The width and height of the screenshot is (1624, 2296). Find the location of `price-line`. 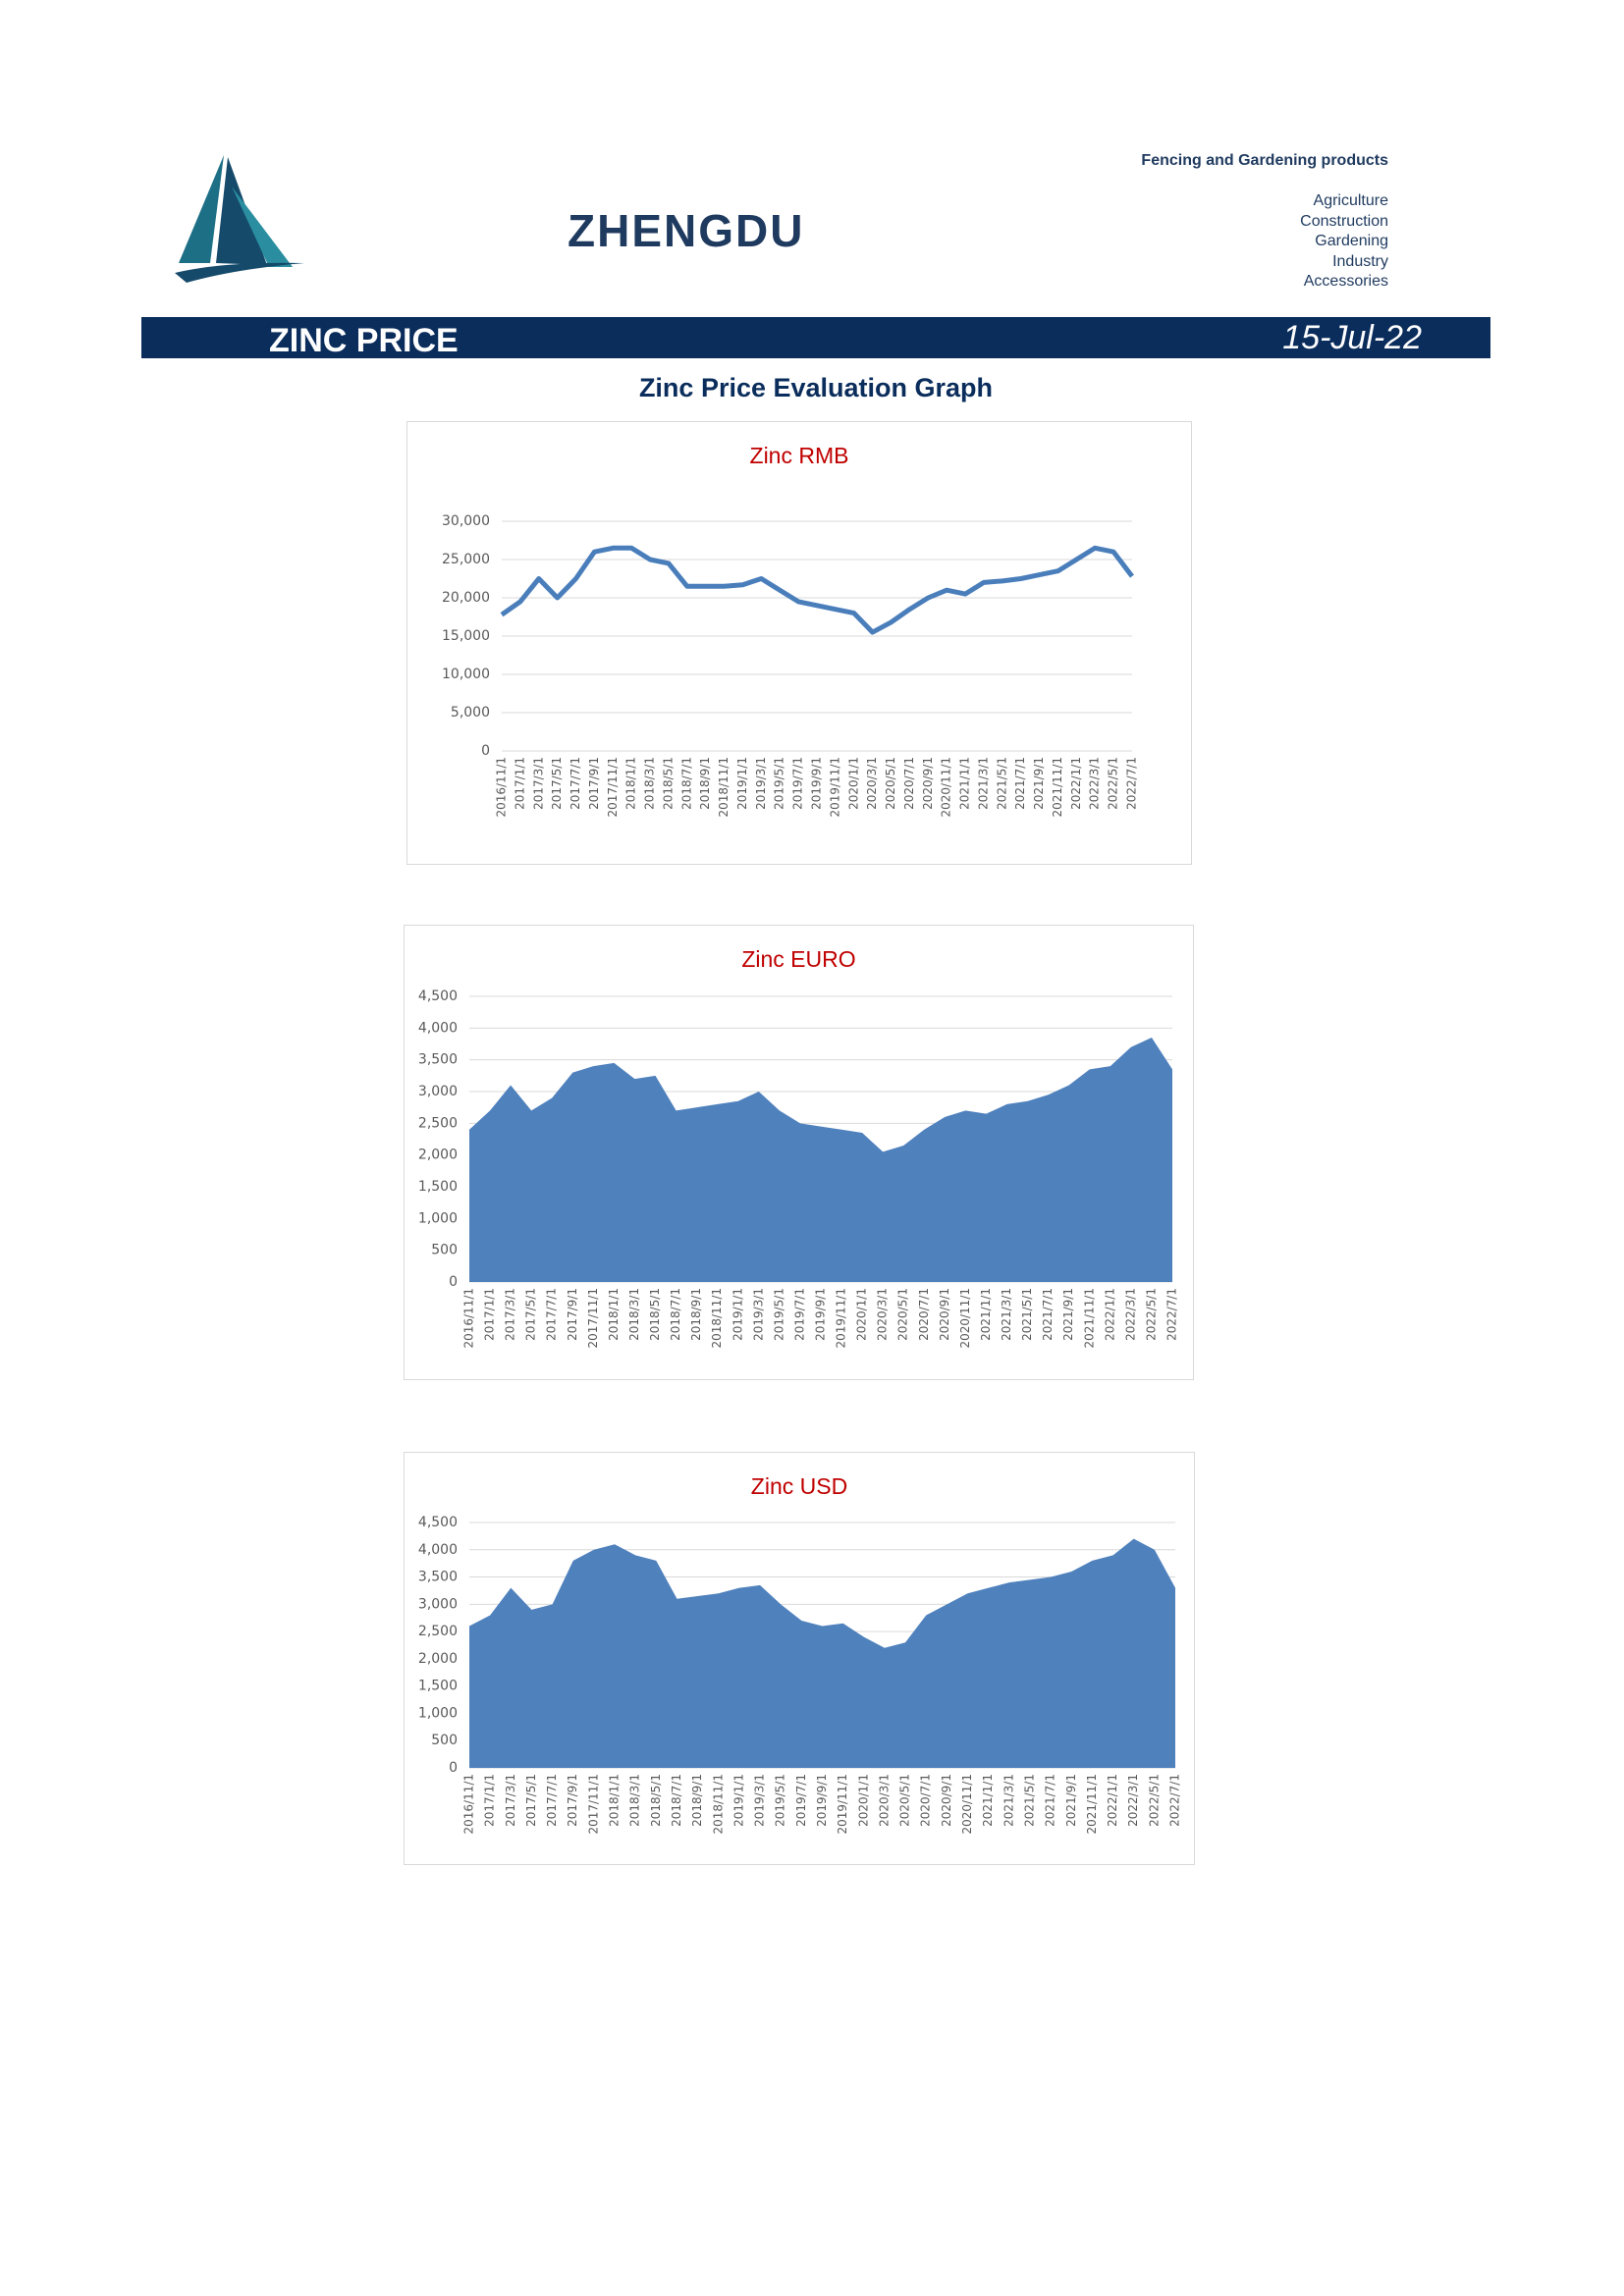

price-line is located at coordinates (817, 590).